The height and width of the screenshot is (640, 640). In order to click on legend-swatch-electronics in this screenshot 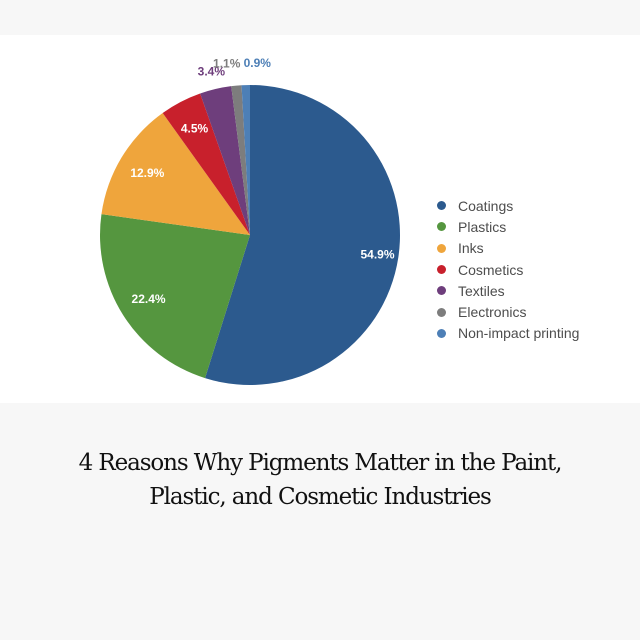, I will do `click(441, 312)`.